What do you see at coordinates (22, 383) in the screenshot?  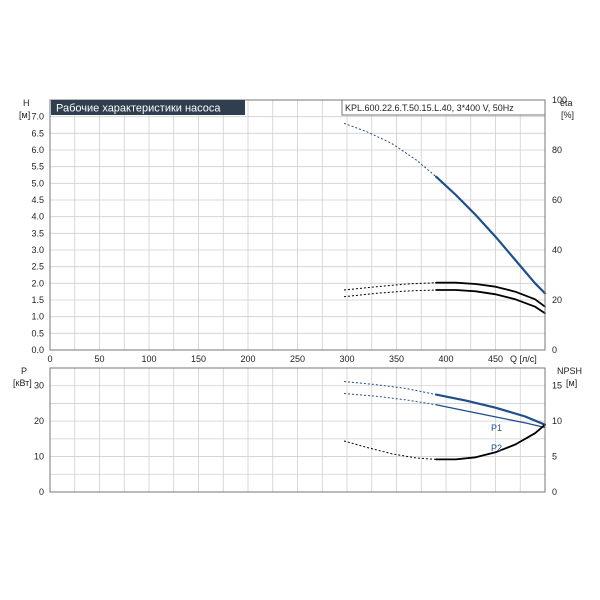 I see `bottom-y-axis-unit: [кВт]` at bounding box center [22, 383].